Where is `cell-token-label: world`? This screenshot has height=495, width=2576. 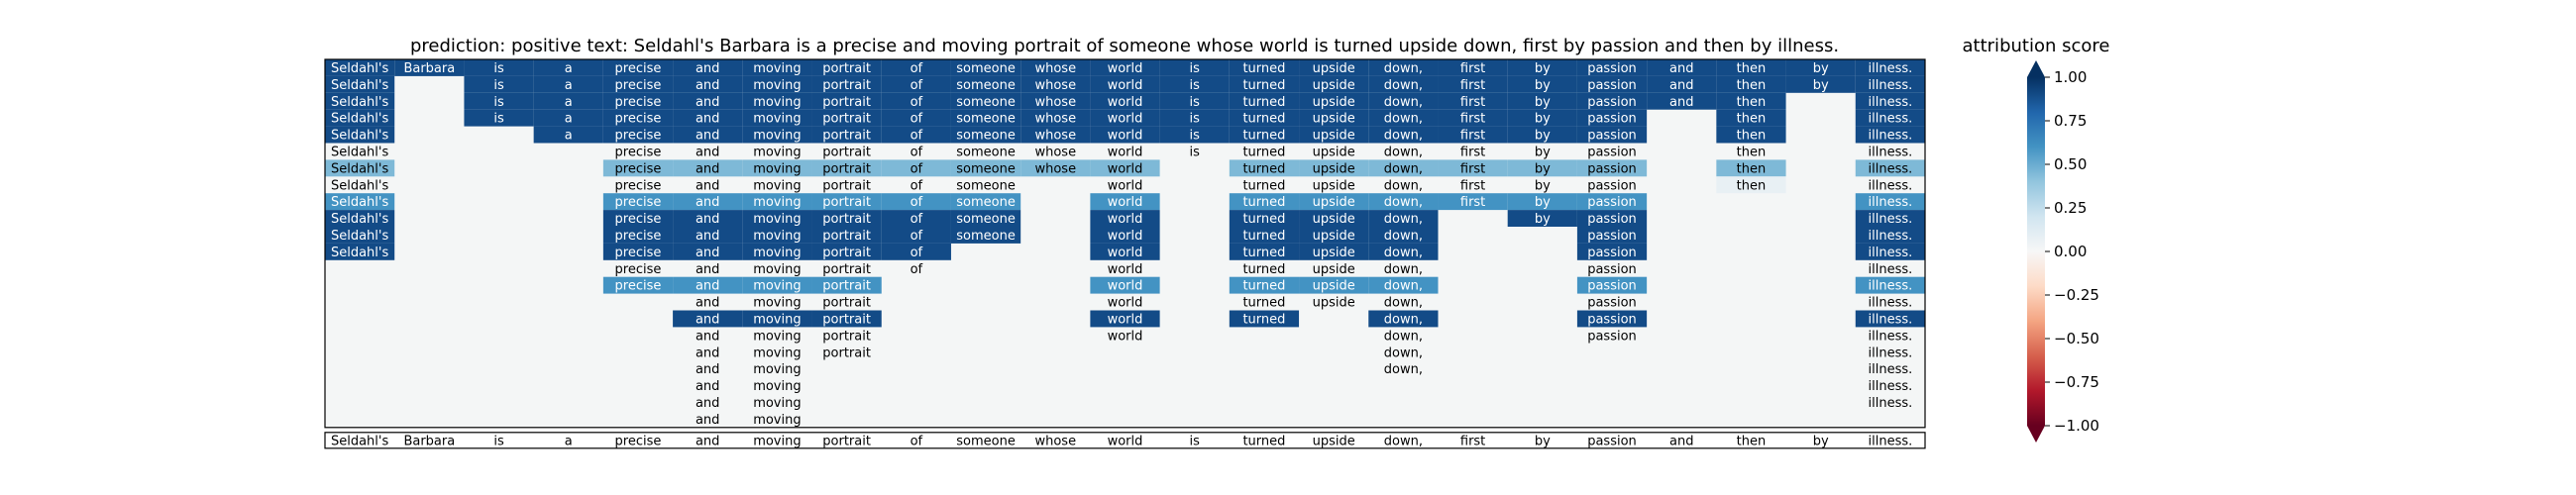
cell-token-label: world is located at coordinates (1125, 220).